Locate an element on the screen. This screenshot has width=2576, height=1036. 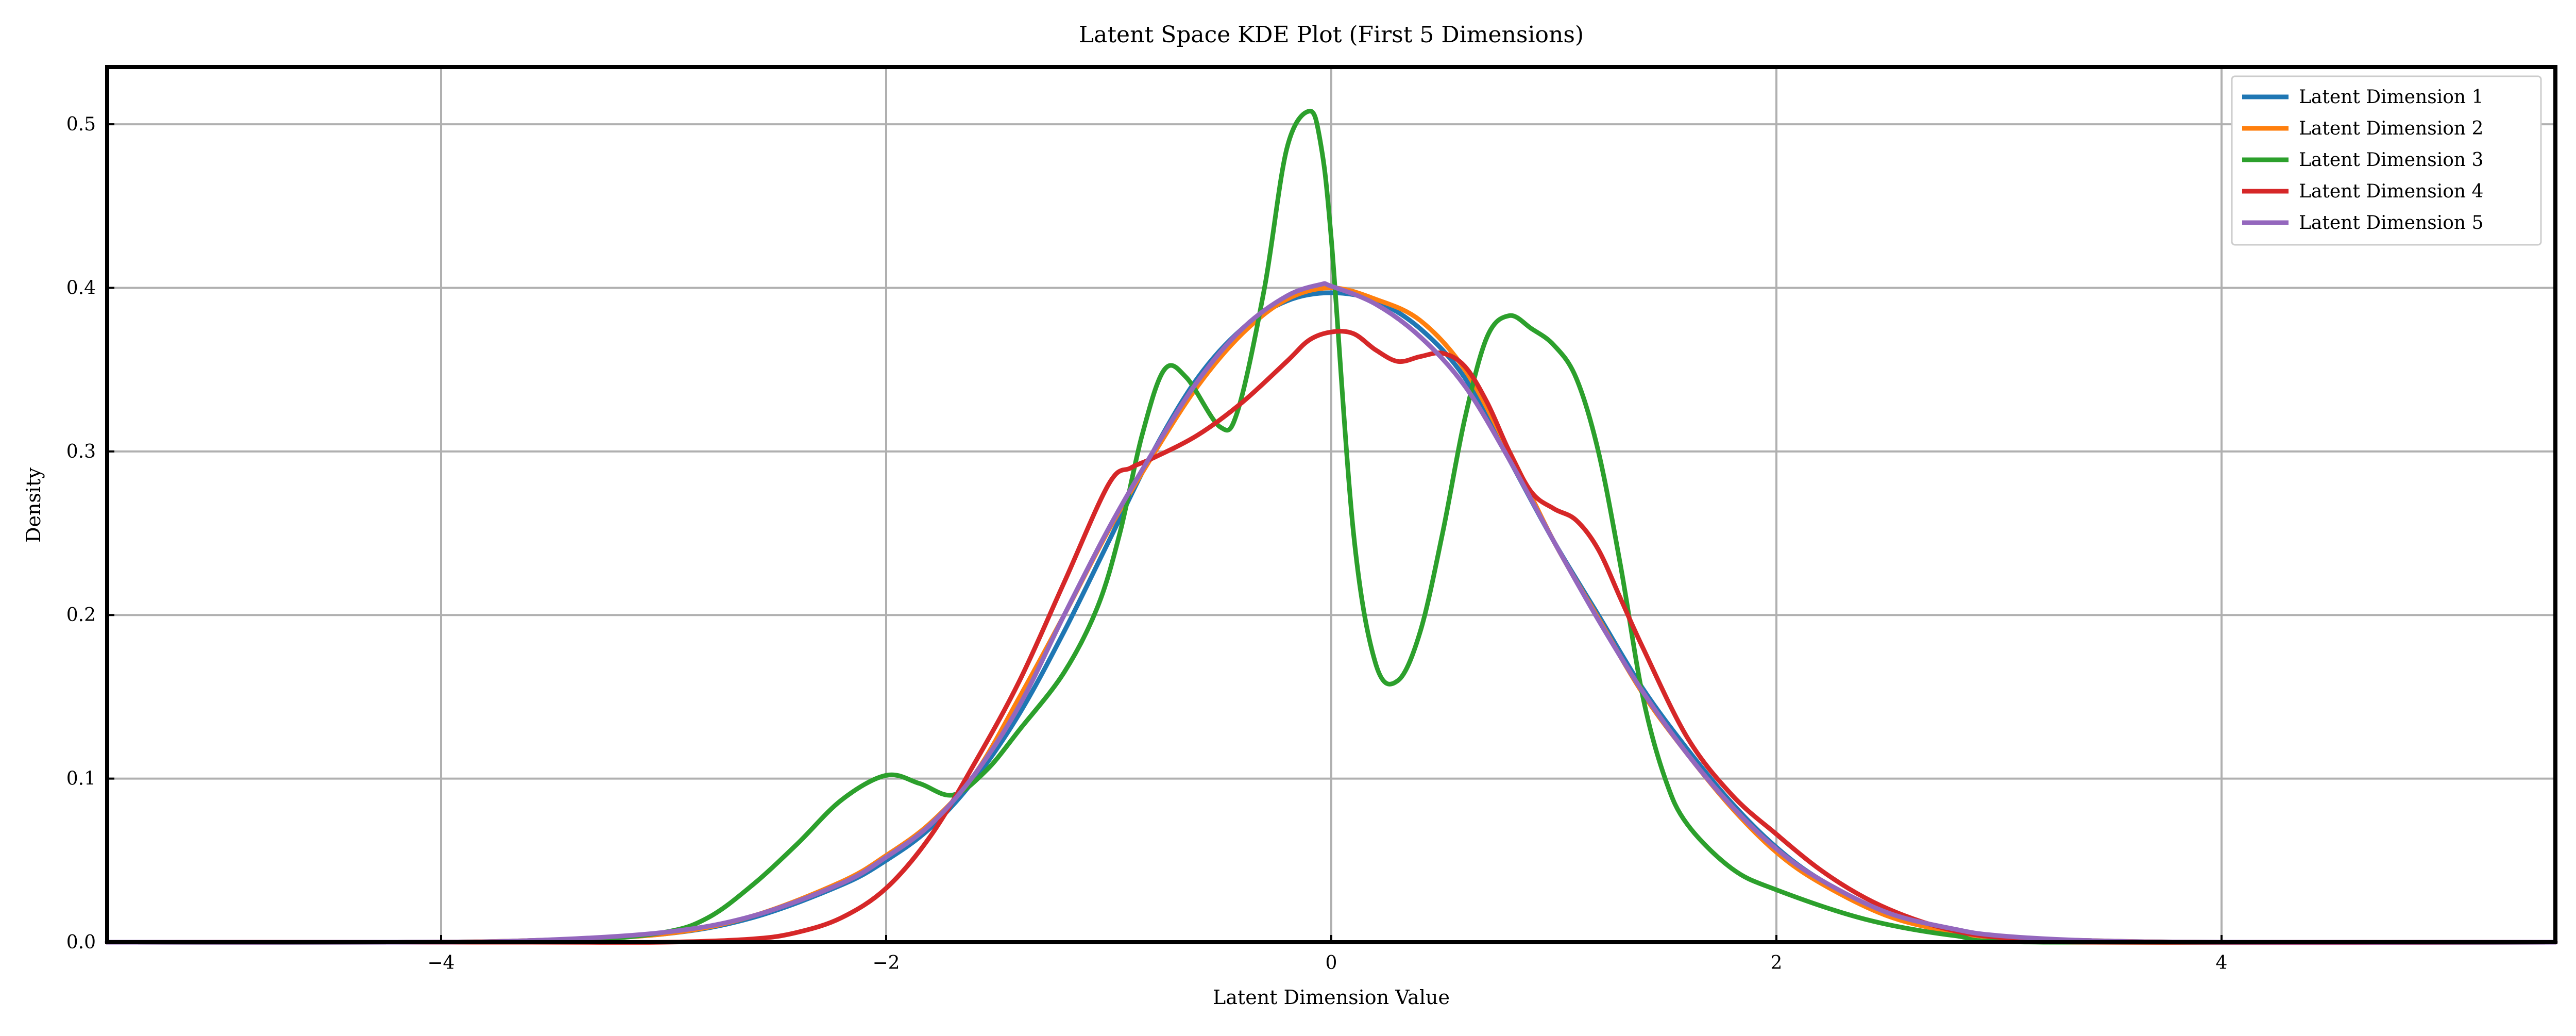
x-tick-label: −2 is located at coordinates (886, 964).